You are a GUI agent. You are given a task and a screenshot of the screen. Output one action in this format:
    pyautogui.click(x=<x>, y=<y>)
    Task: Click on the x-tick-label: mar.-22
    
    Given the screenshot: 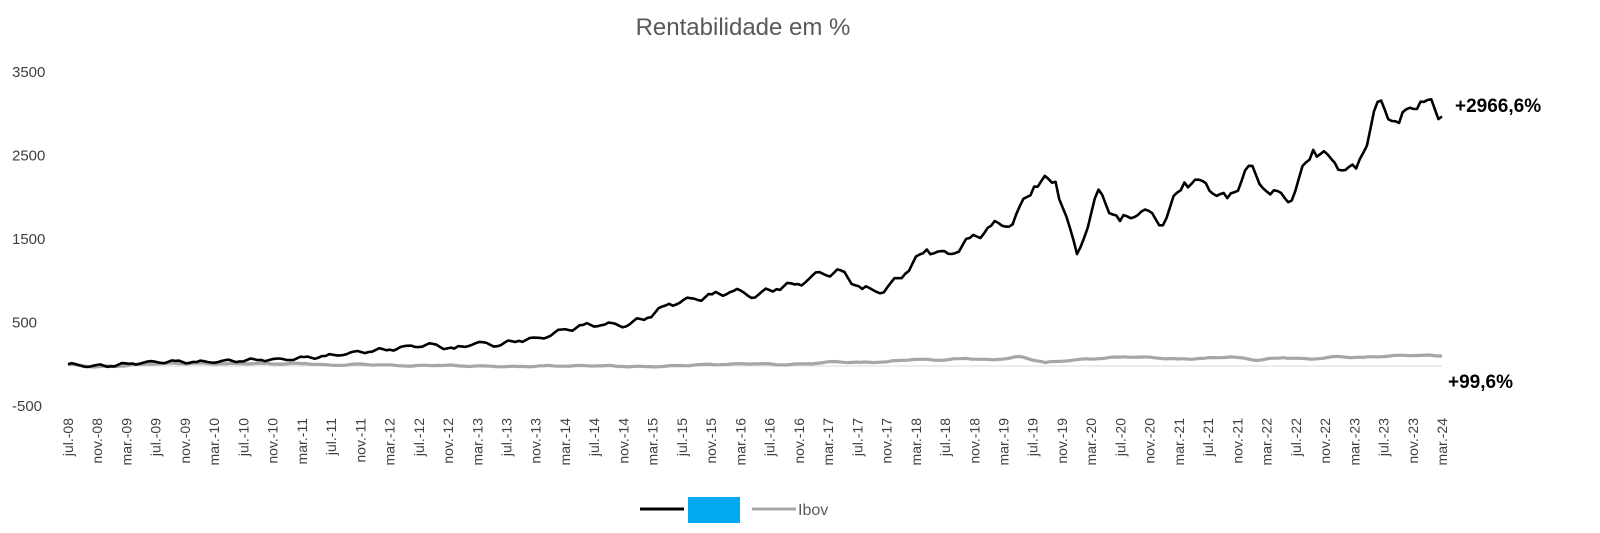 What is the action you would take?
    pyautogui.click(x=1267, y=442)
    